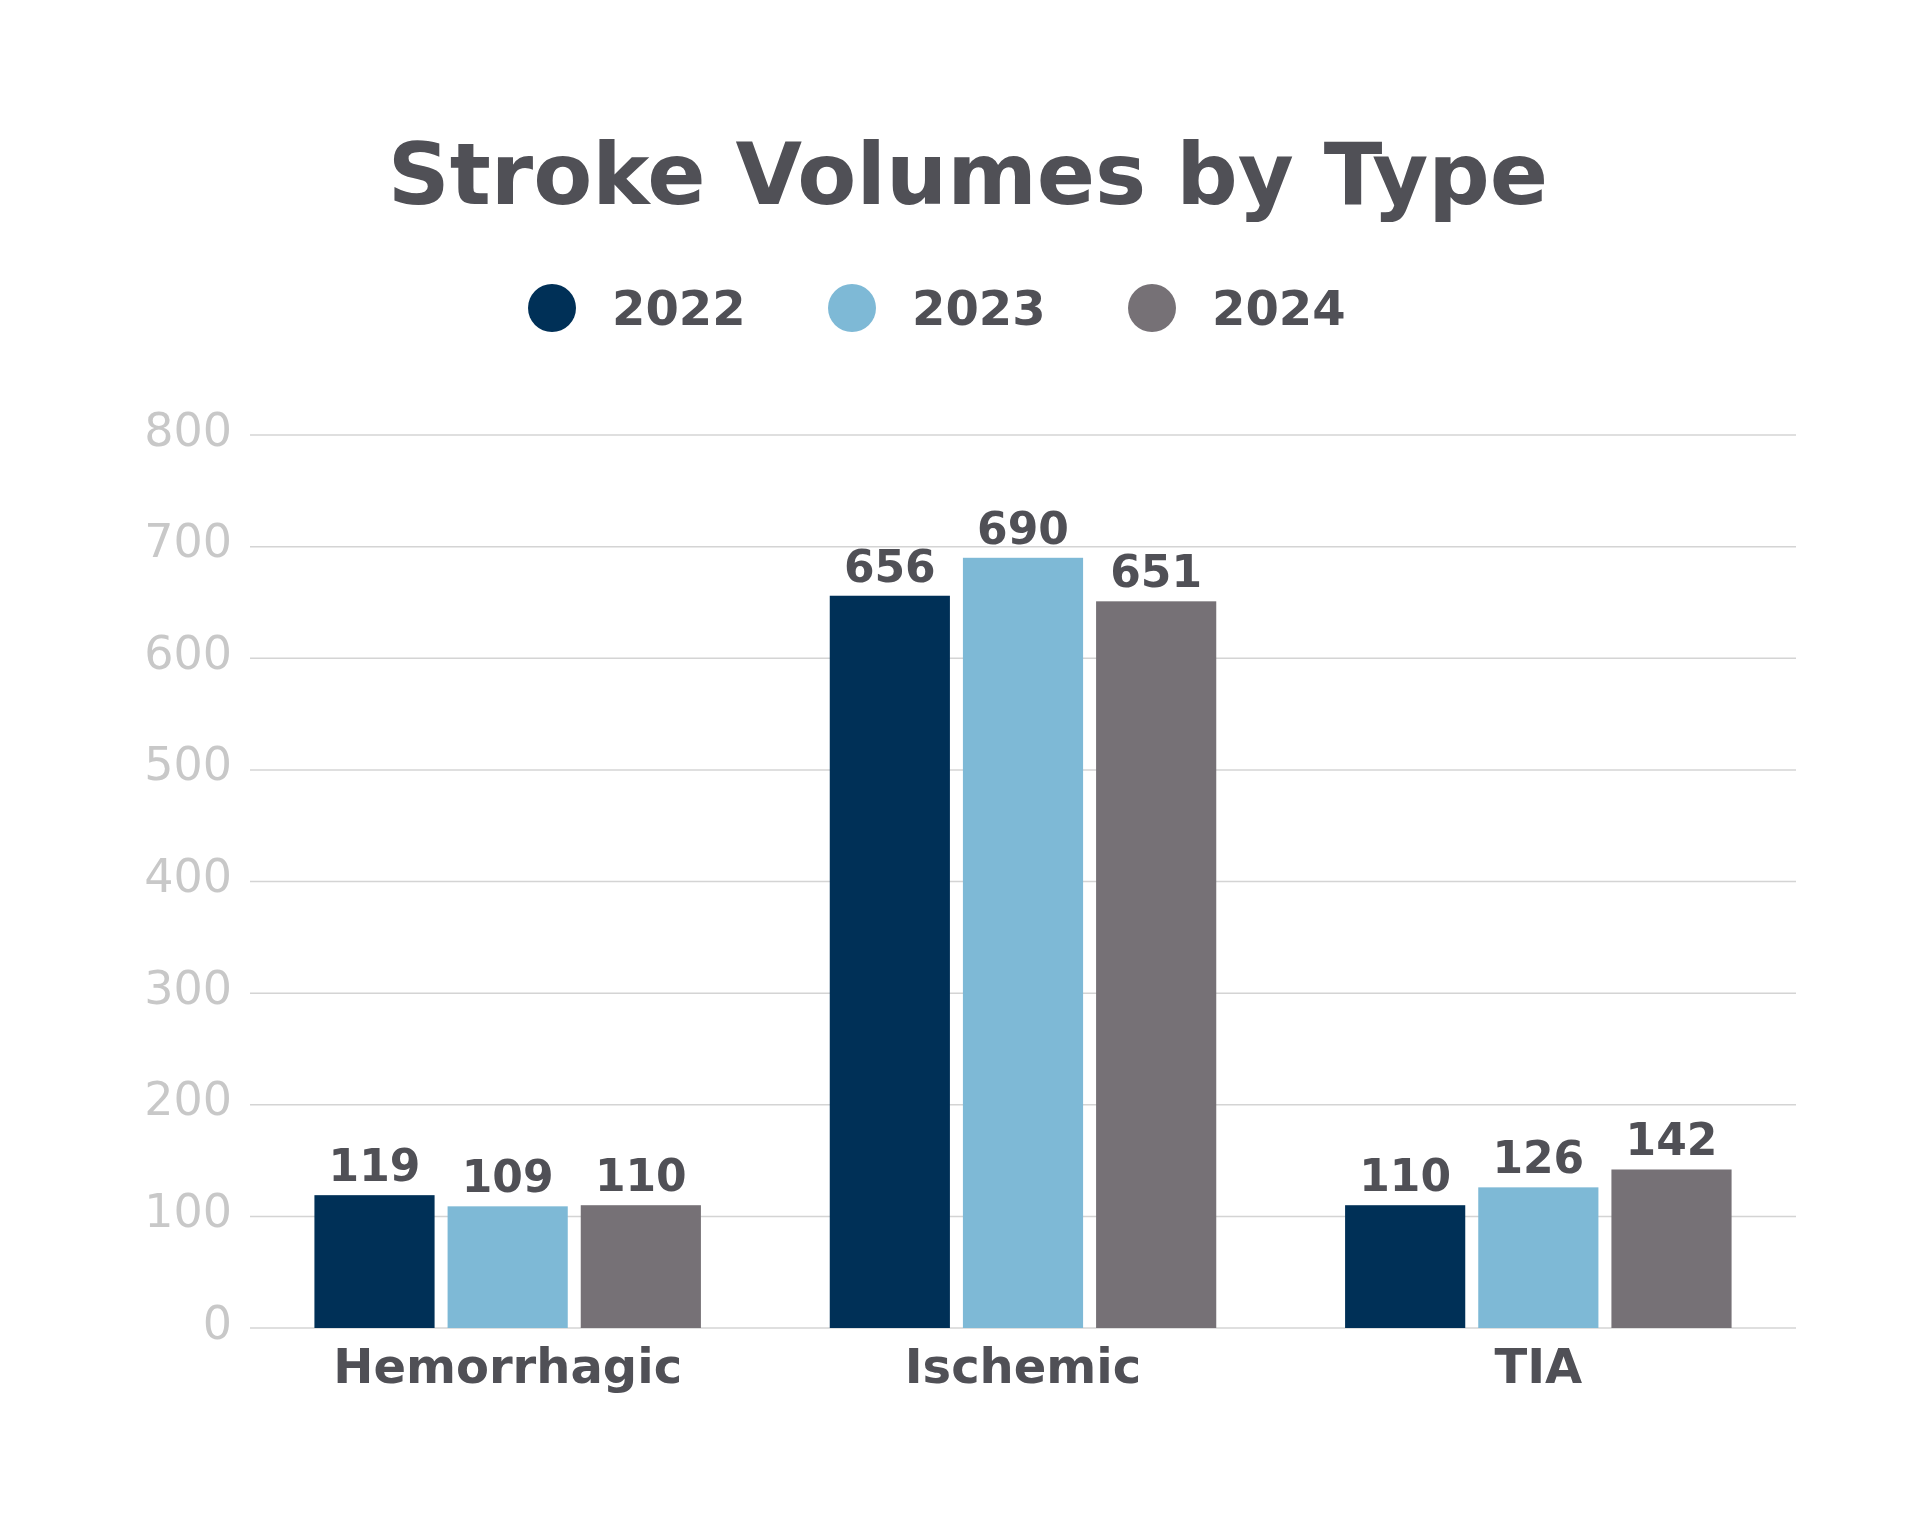 This screenshot has width=1920, height=1536. What do you see at coordinates (1538, 1158) in the screenshot?
I see `data-label: 126` at bounding box center [1538, 1158].